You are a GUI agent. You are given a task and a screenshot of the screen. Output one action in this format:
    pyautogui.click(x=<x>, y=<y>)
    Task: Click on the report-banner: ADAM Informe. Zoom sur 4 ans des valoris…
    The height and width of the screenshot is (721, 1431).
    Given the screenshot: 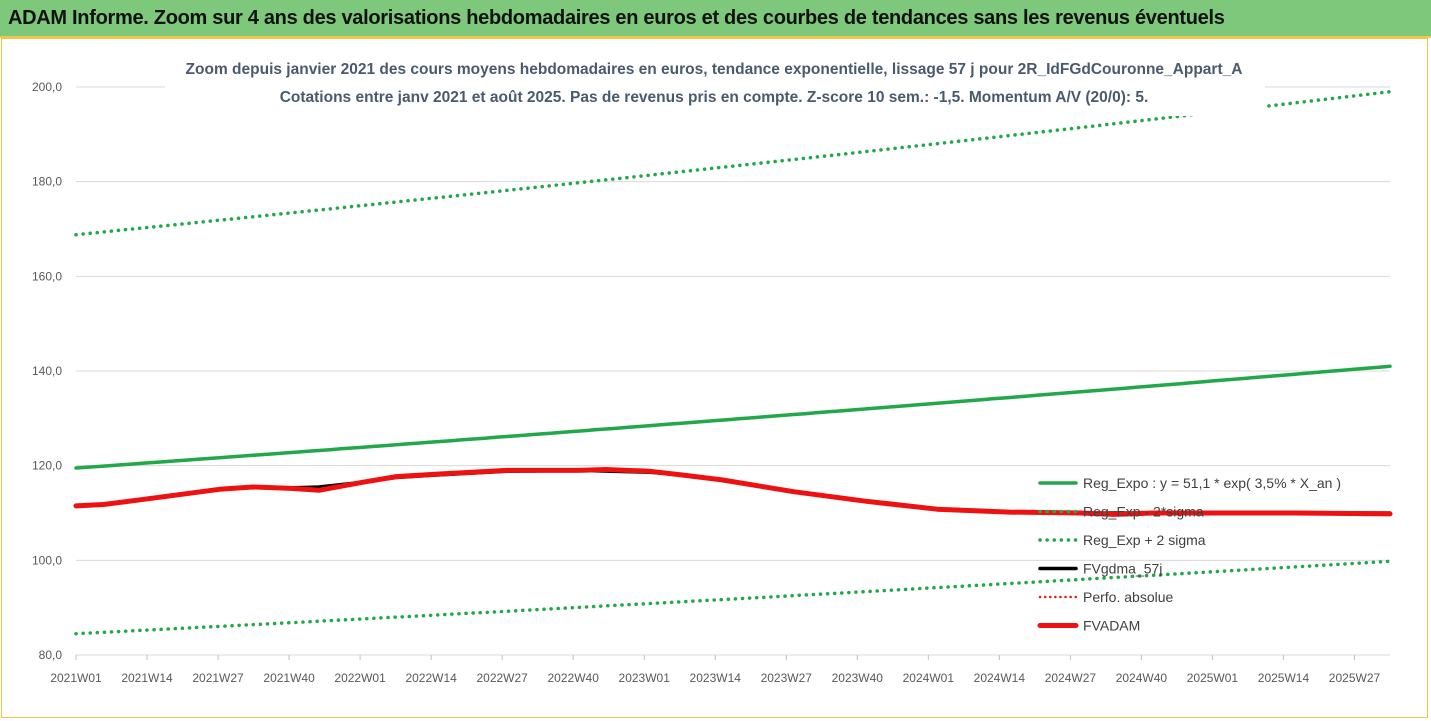 What is the action you would take?
    pyautogui.click(x=715, y=19)
    